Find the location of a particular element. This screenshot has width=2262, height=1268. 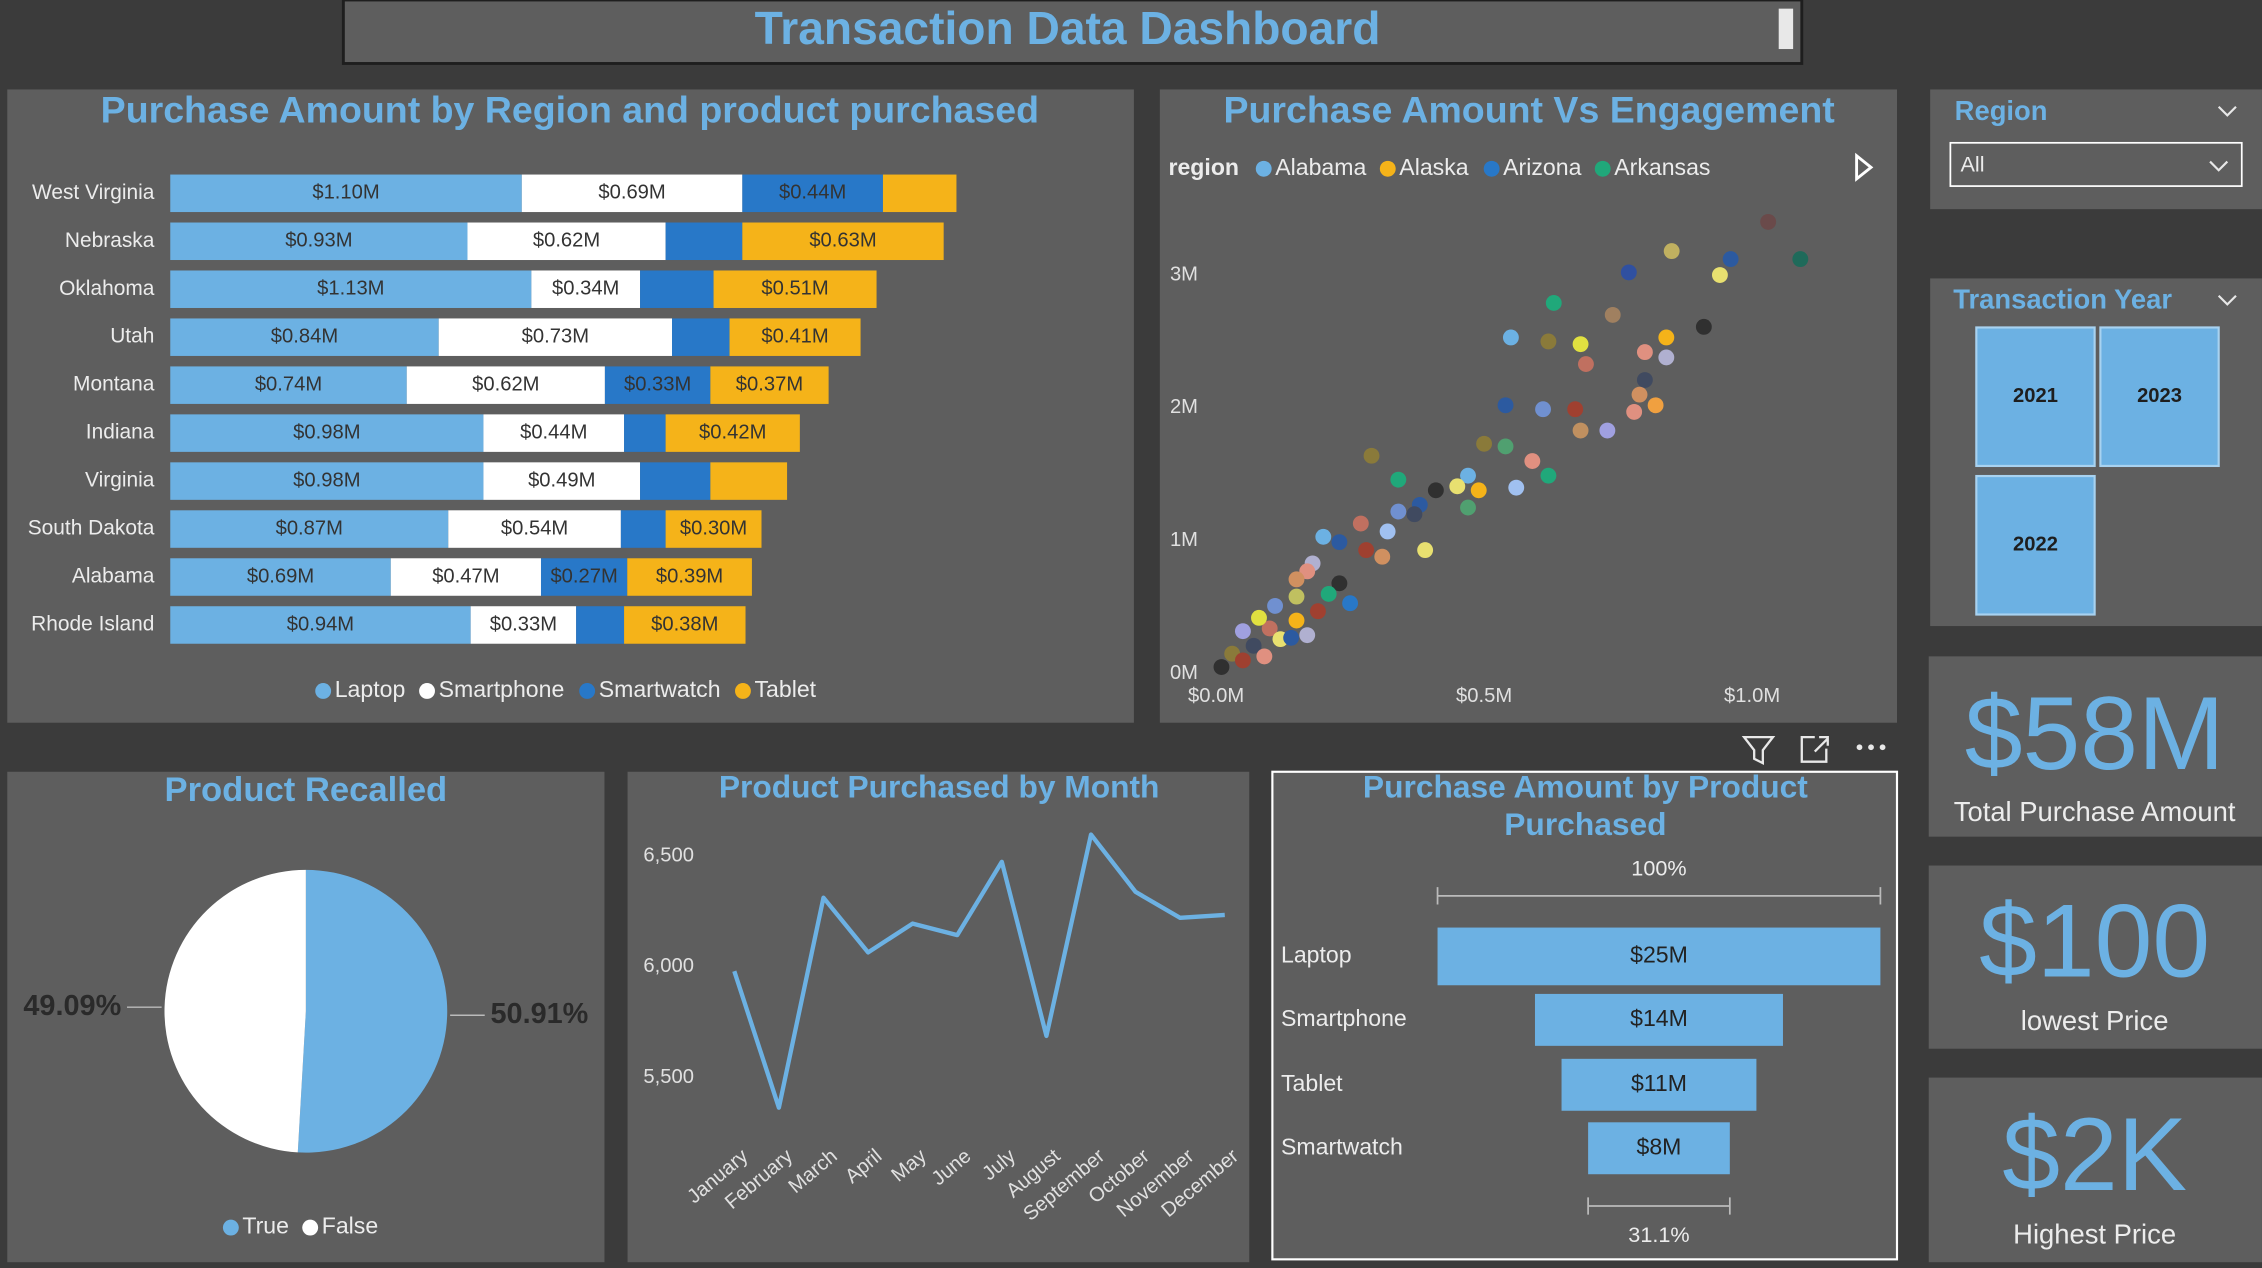

x-tick-label: $1.0M is located at coordinates (1752, 696).